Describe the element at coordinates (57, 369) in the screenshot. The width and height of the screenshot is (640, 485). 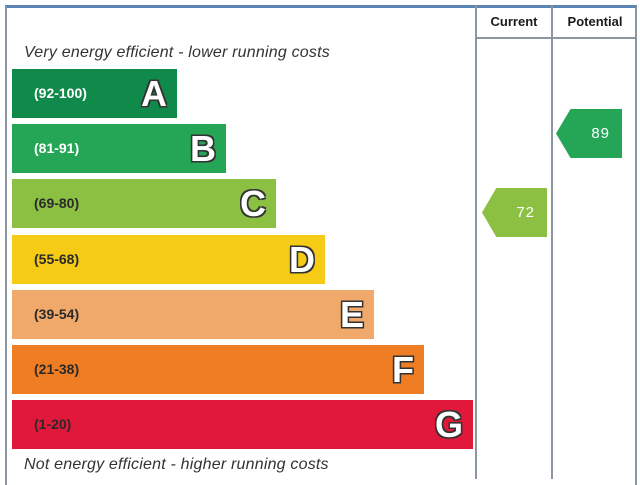
I see `band-f-range: (21-38)` at that location.